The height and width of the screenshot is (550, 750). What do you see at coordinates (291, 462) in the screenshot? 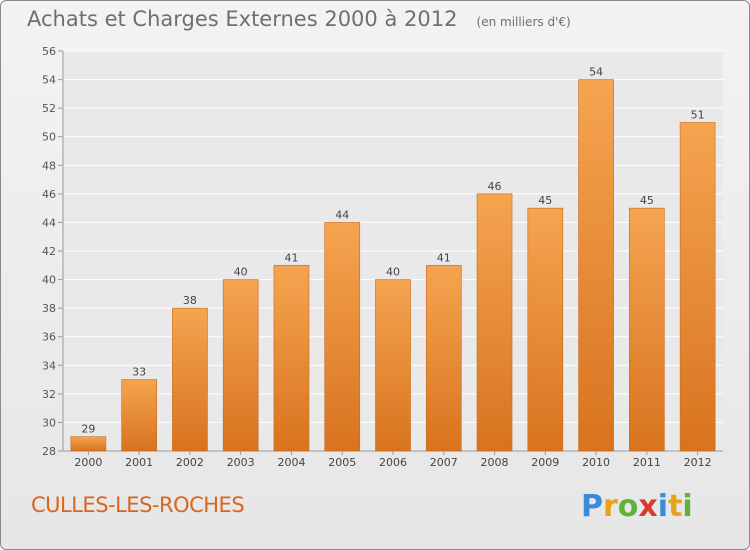
I see `x-tick-label: 2004` at bounding box center [291, 462].